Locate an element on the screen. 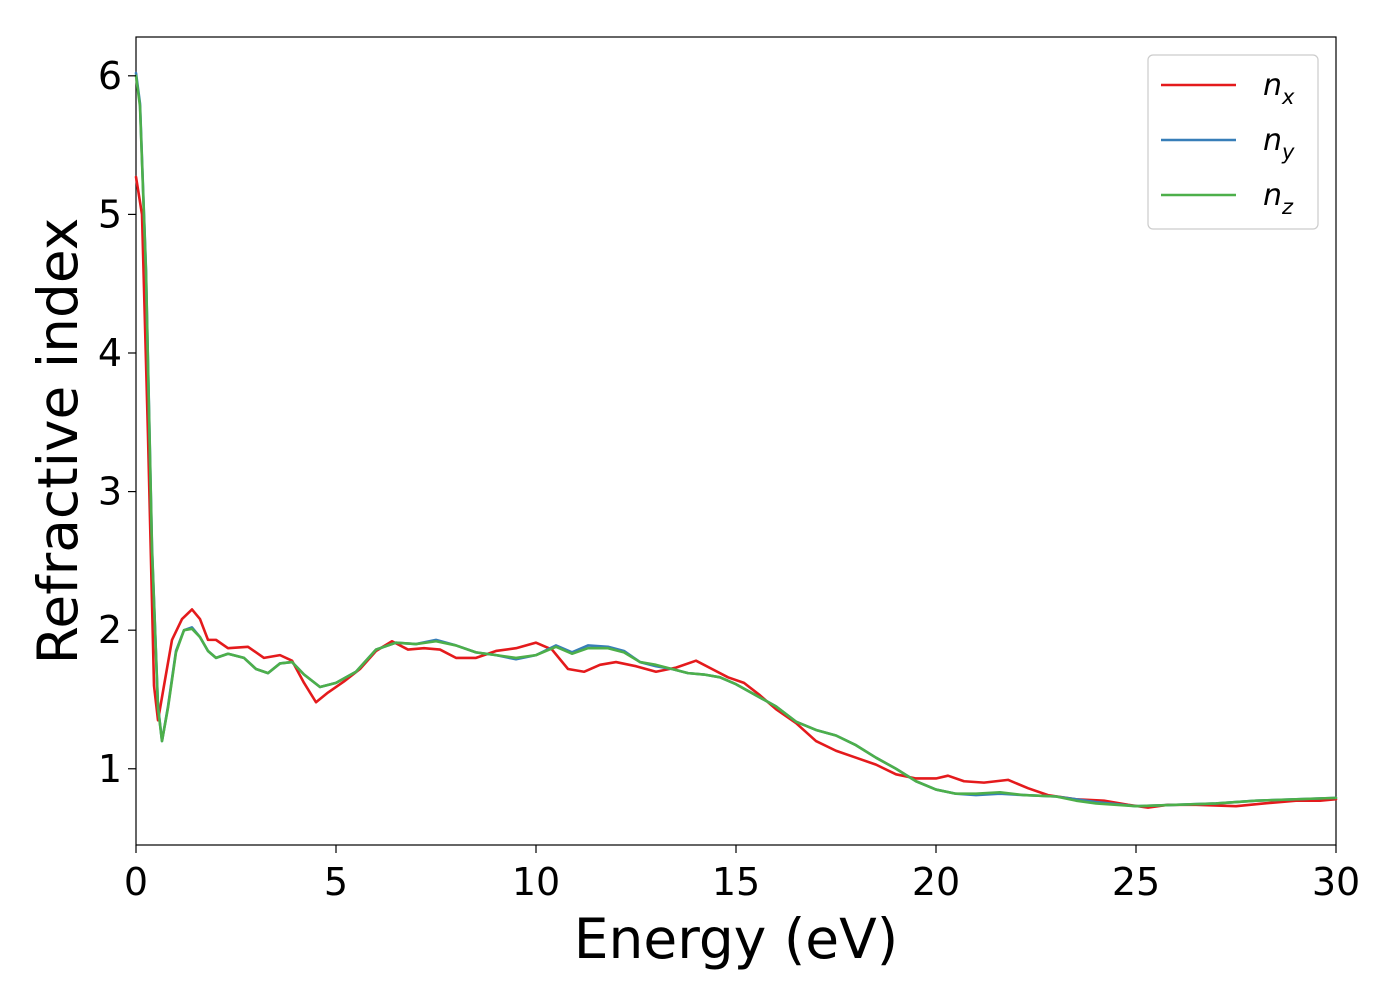 The image size is (1400, 1005). legend-label-subscript: z is located at coordinates (1287, 207).